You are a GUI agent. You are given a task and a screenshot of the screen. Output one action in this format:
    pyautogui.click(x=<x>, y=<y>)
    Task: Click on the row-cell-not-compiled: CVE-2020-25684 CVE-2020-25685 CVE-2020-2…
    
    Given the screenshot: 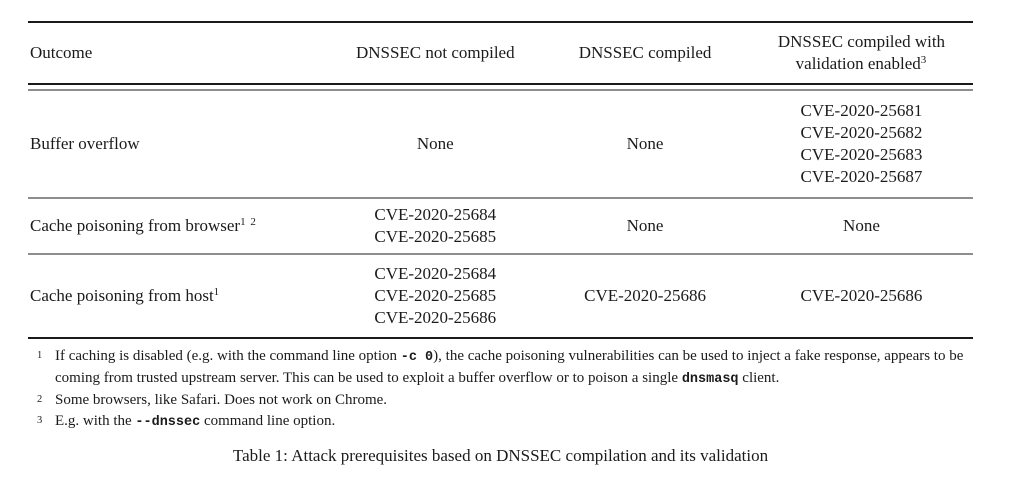 What is the action you would take?
    pyautogui.click(x=435, y=296)
    